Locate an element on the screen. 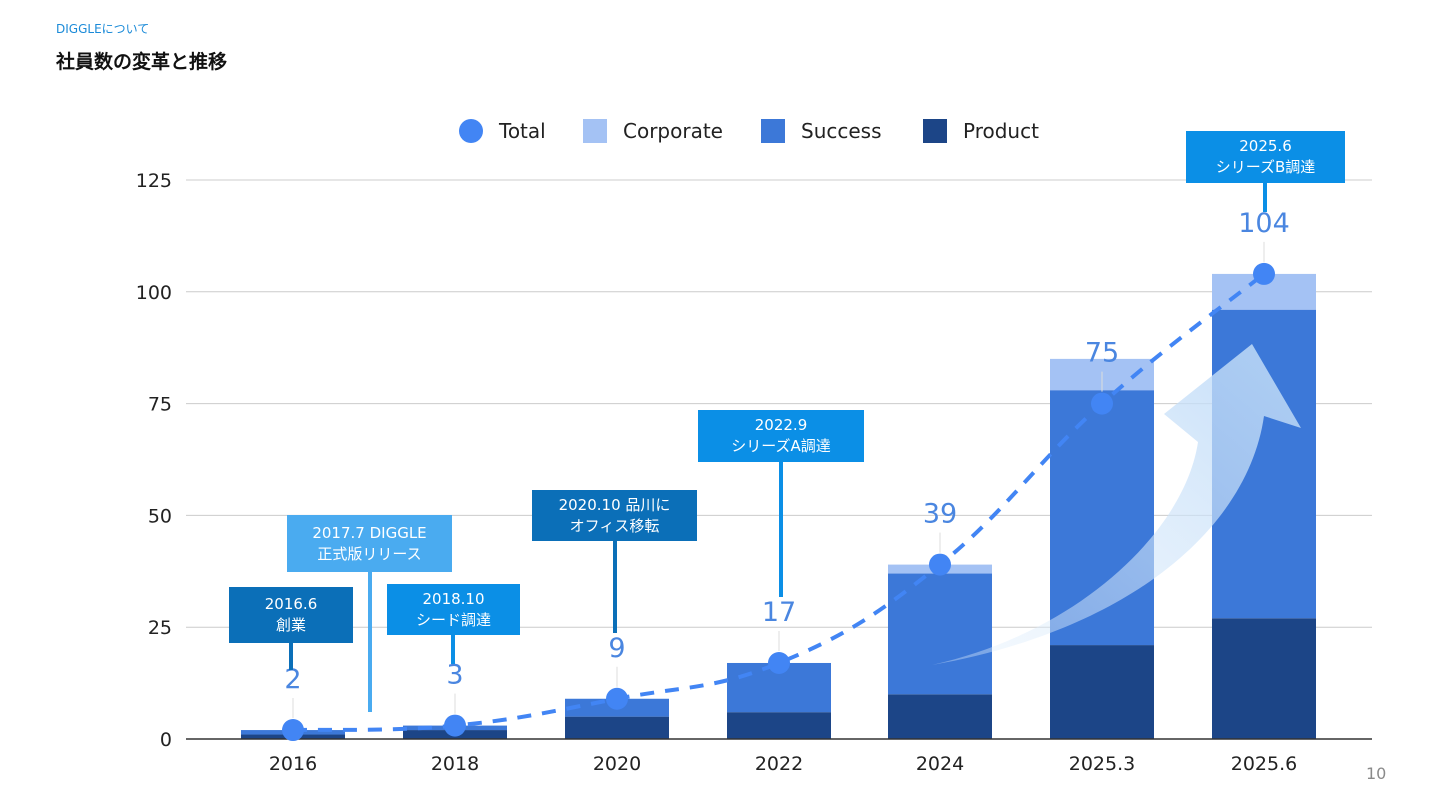  y-tick-label: 100 is located at coordinates (154, 293).